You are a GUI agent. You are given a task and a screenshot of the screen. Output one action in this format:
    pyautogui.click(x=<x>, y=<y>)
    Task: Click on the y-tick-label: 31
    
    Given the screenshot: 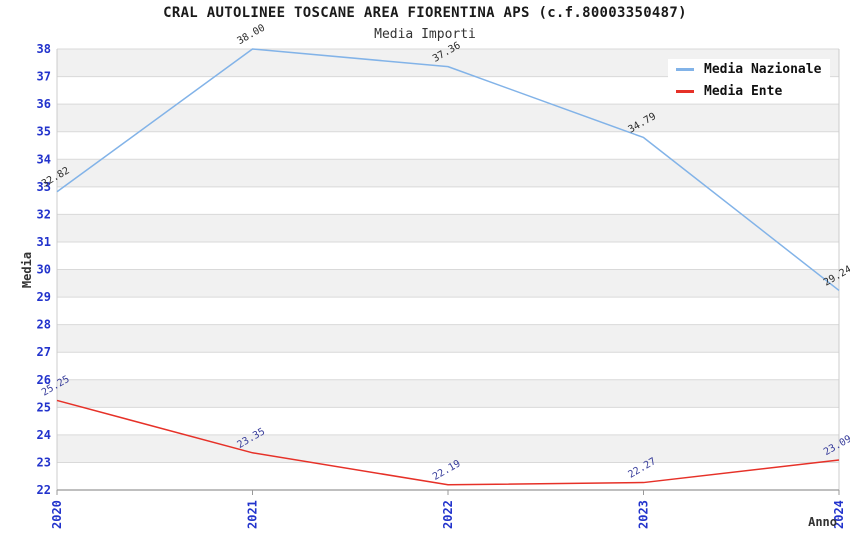 What is the action you would take?
    pyautogui.click(x=44, y=242)
    